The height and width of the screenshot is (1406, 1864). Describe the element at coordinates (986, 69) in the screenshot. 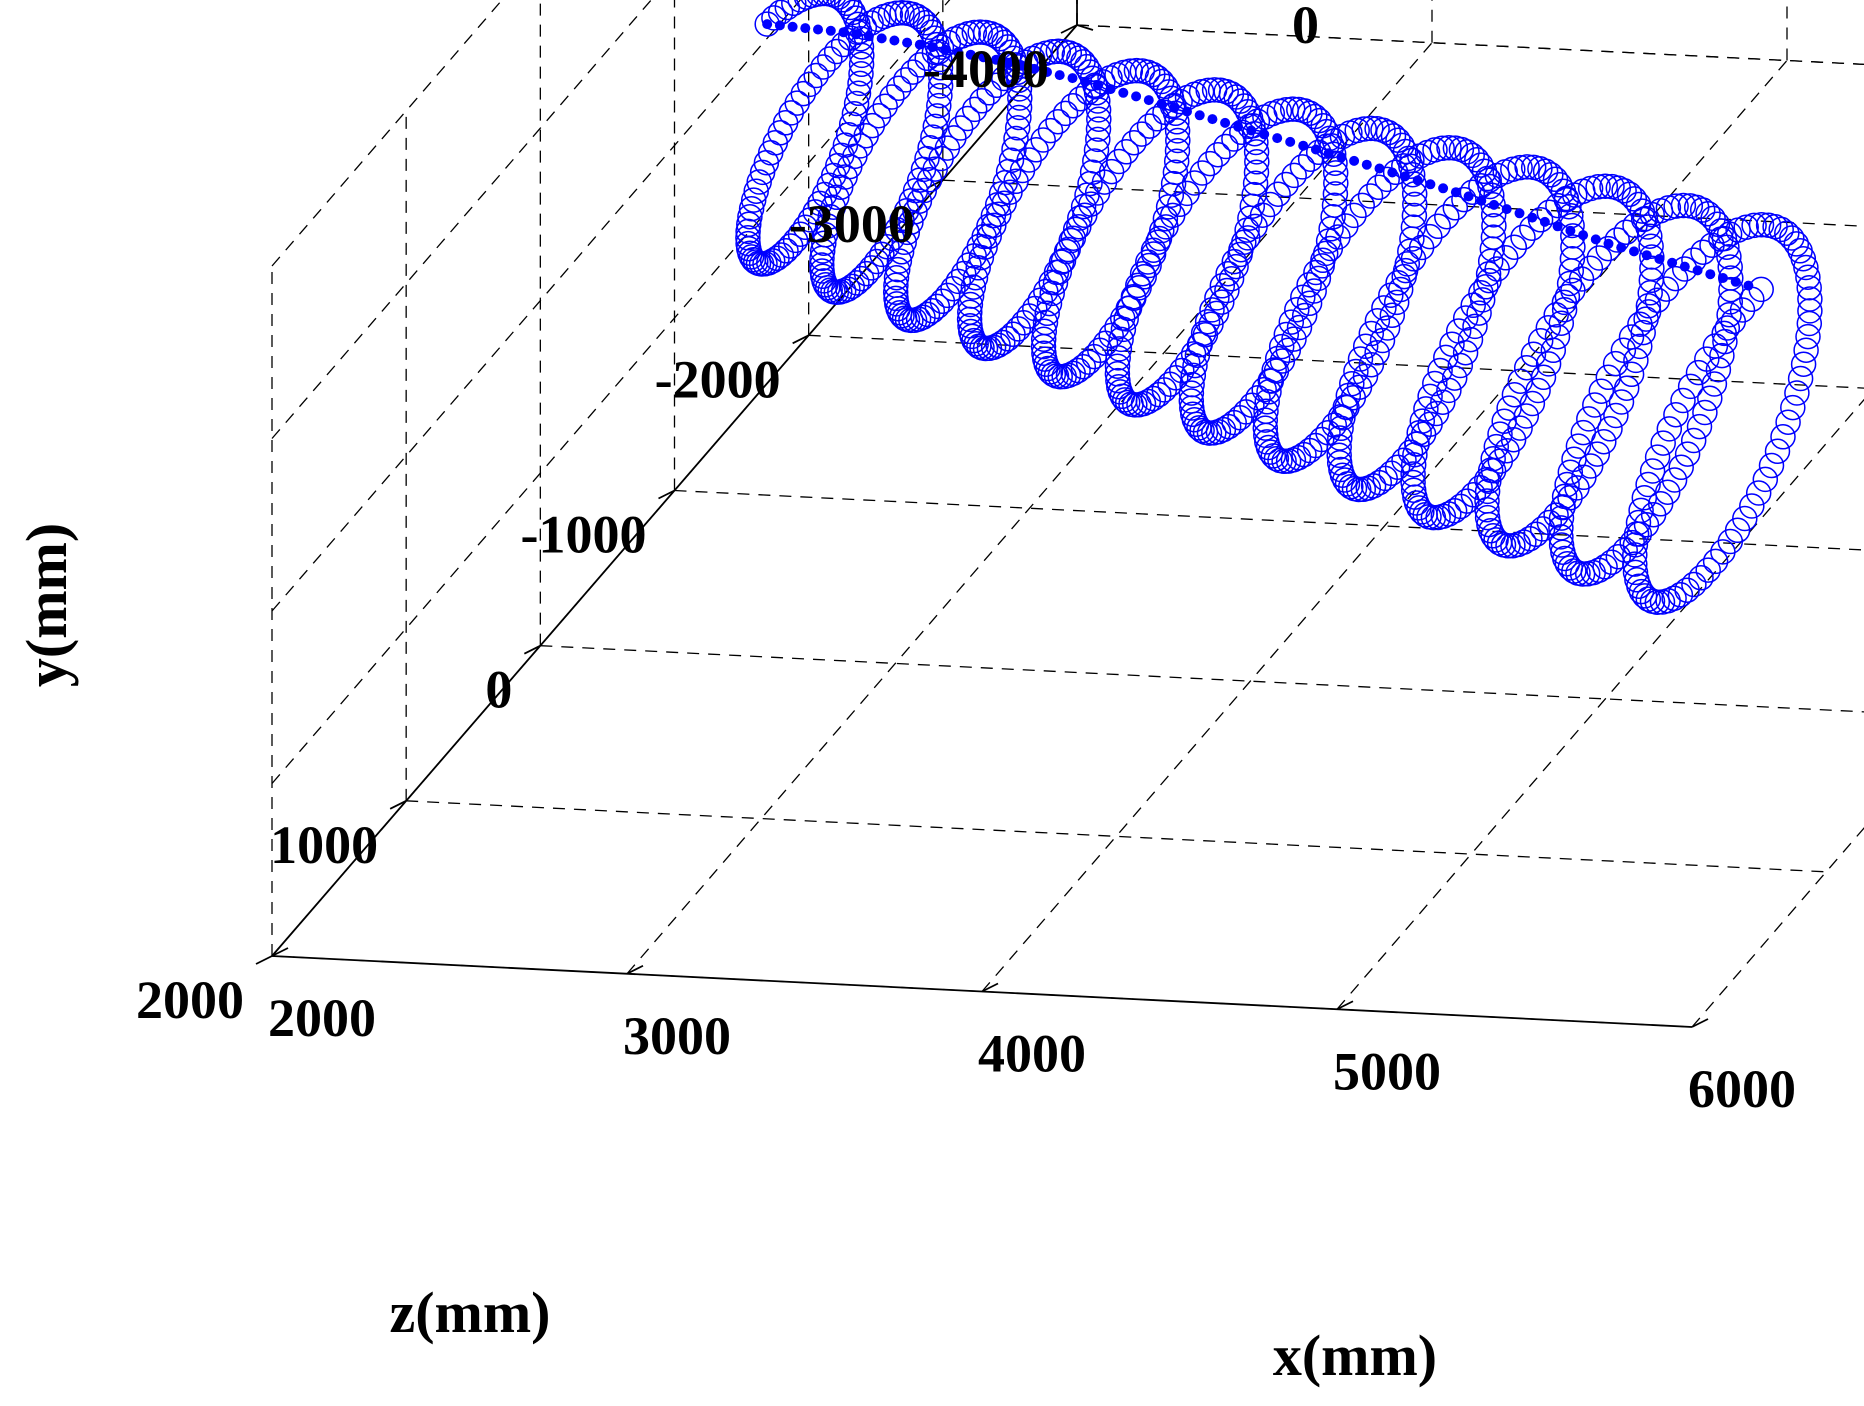

I see `z-tick-label: -4000` at that location.